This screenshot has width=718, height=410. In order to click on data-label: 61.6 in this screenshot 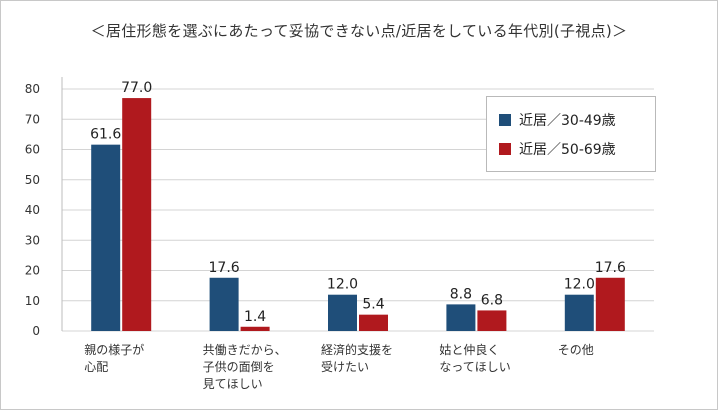, I will do `click(105, 135)`.